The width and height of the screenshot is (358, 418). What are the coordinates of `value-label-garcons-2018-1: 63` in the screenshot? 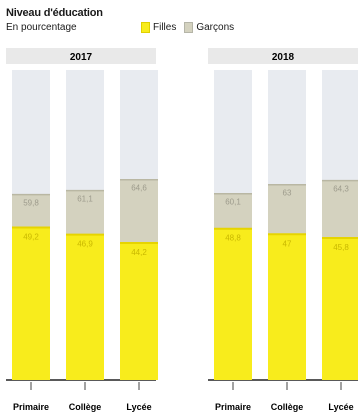 It's located at (287, 193).